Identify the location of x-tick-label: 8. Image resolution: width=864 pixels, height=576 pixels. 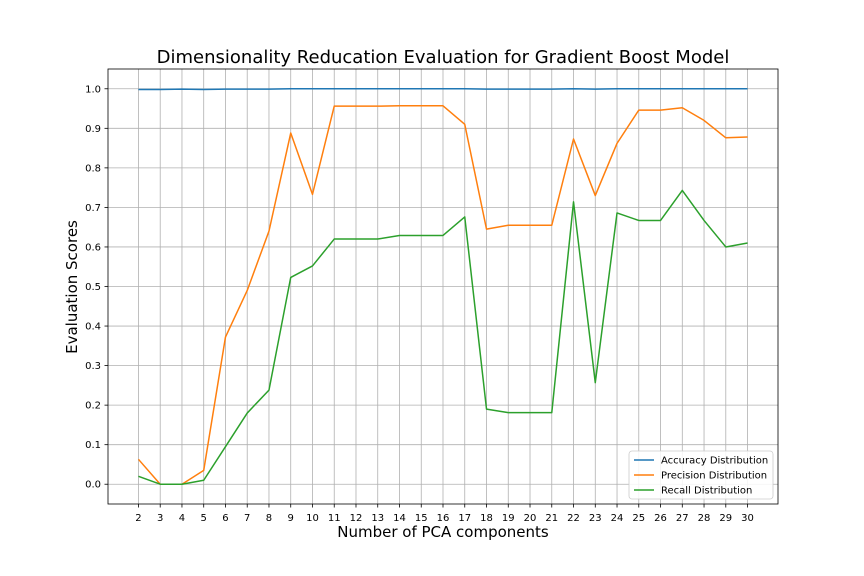
(269, 518).